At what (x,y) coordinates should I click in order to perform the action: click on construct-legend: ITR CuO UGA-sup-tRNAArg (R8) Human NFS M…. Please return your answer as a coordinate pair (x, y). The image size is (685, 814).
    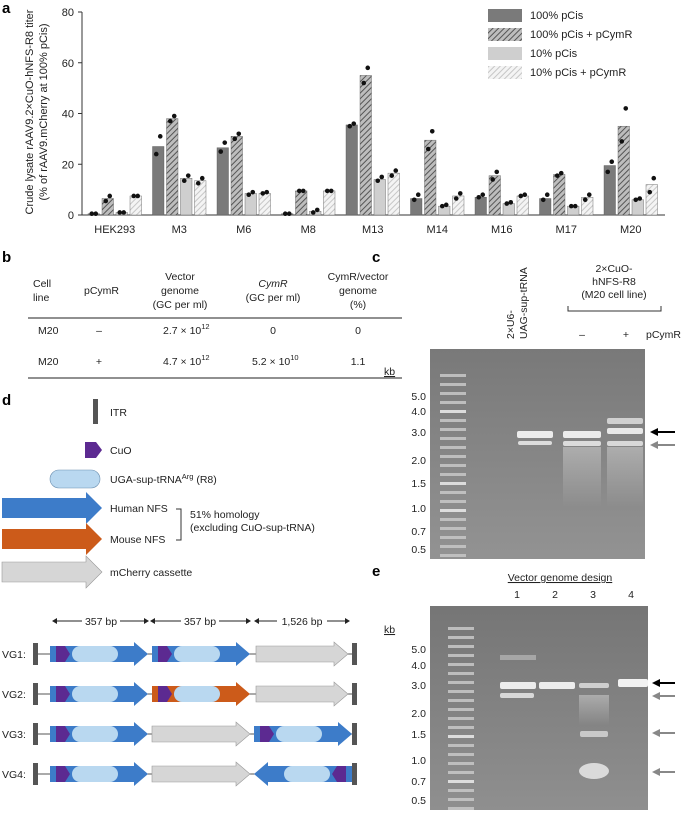
    Looking at the image, I should click on (158, 494).